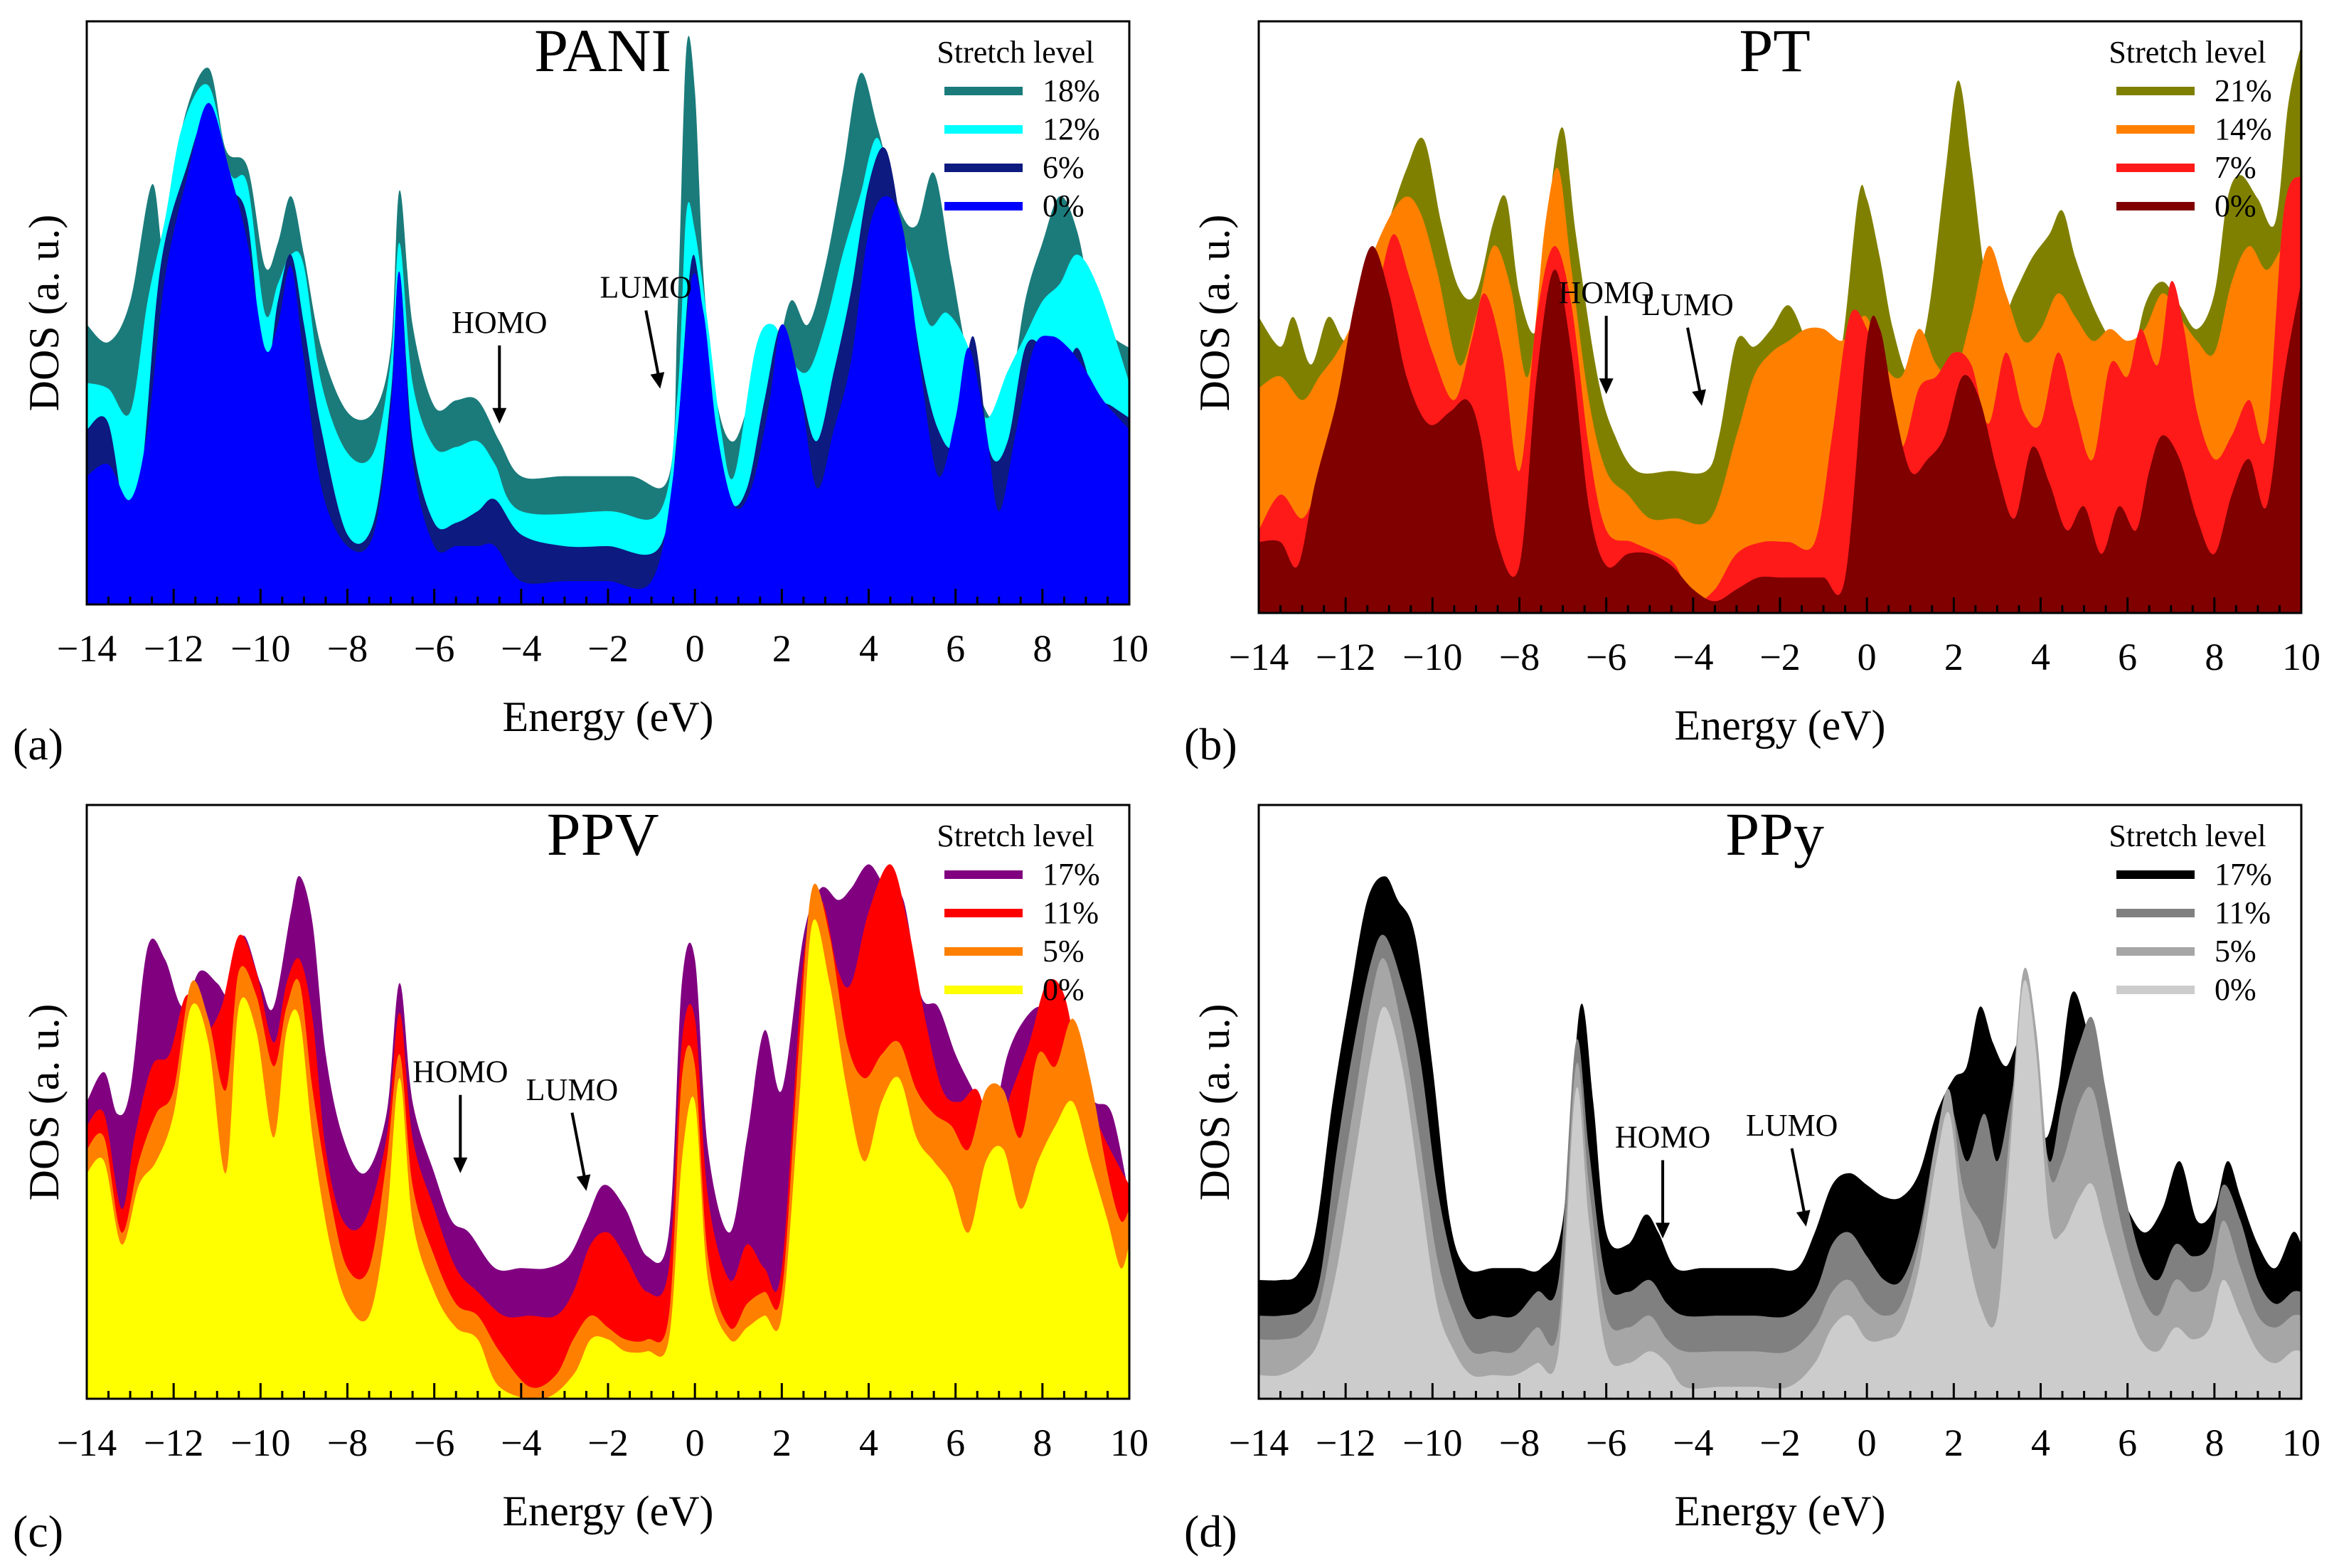 Image resolution: width=2334 pixels, height=1568 pixels. I want to click on chart-title: PPV, so click(603, 834).